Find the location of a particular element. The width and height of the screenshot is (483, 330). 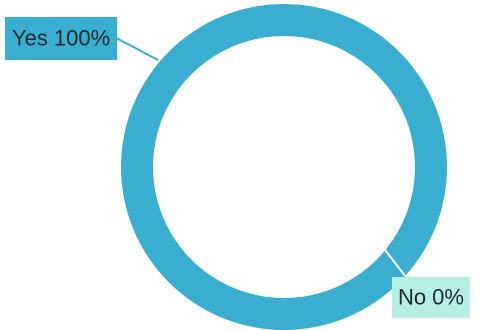

slice-label: No 0% is located at coordinates (431, 297).